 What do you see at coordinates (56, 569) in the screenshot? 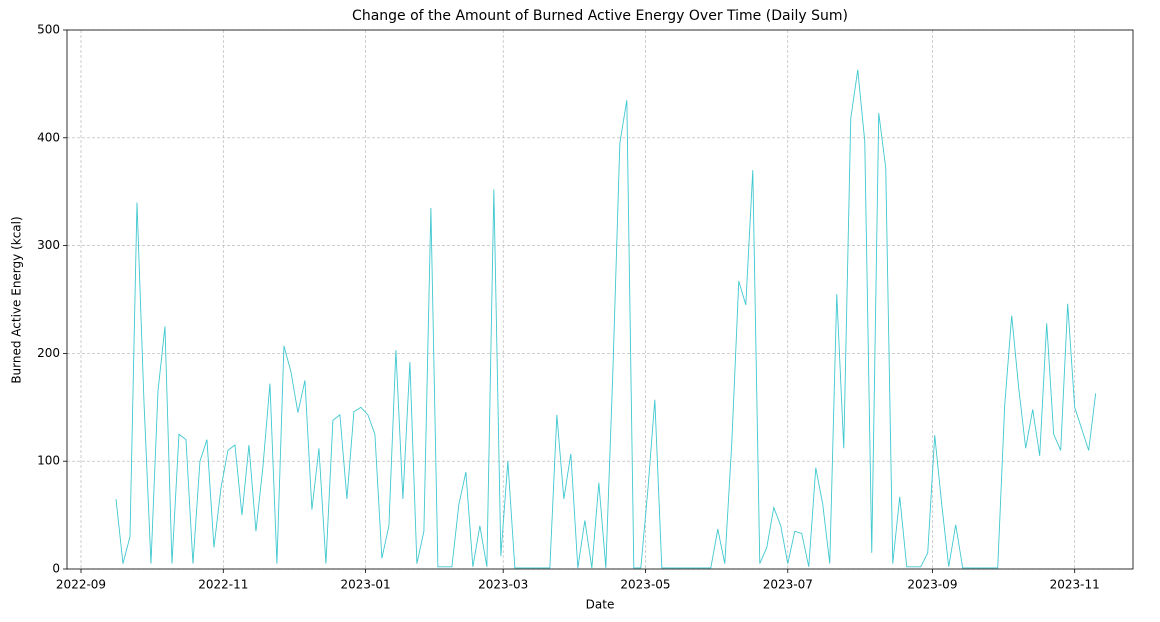
I see `y-tick-label: 0` at bounding box center [56, 569].